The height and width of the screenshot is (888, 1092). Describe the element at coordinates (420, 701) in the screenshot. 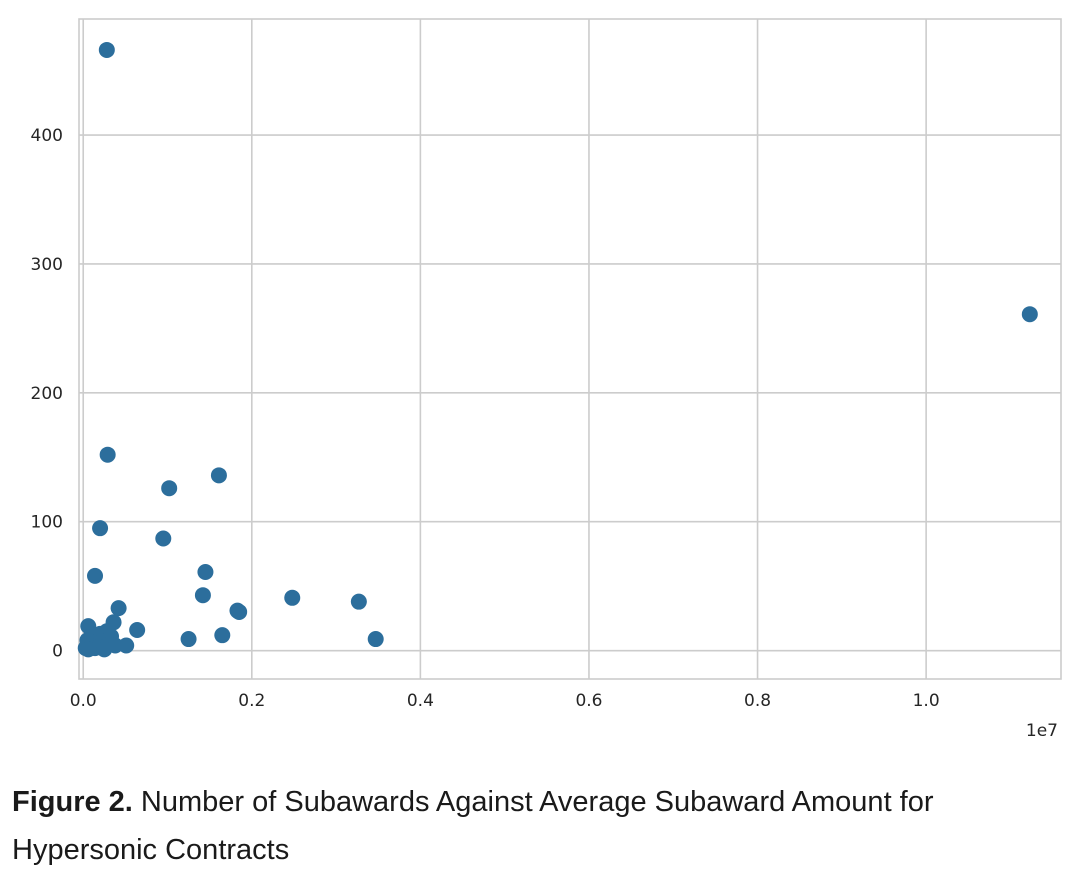

I see `x-tick-label: 0.4` at that location.